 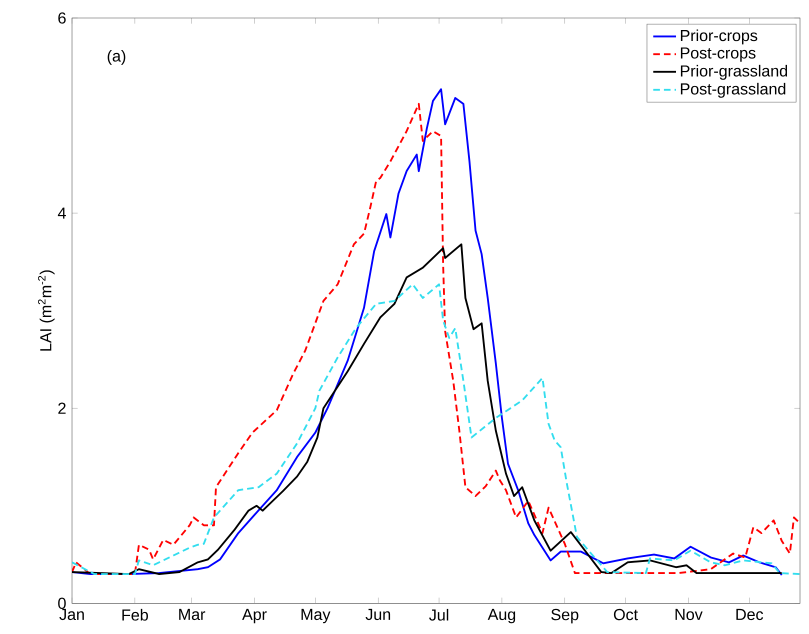 I want to click on legend-label: Prior-crops, so click(x=719, y=36).